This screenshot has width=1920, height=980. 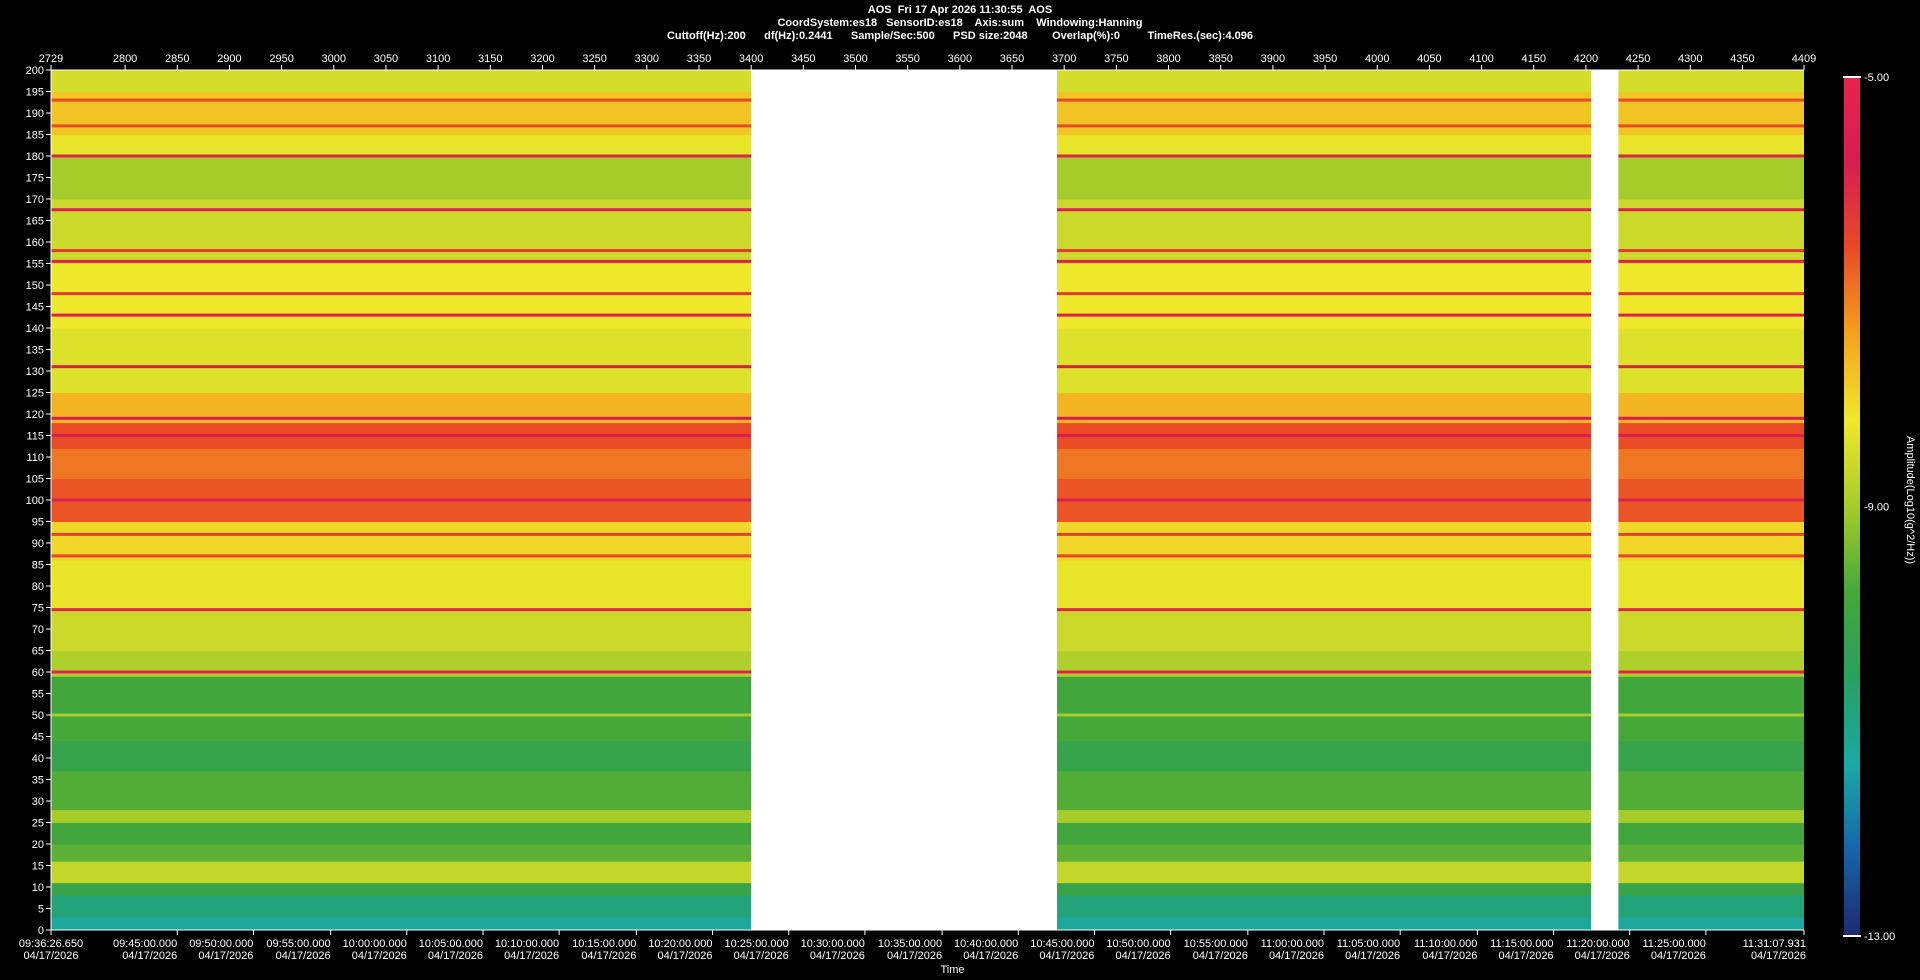 What do you see at coordinates (680, 944) in the screenshot?
I see `bottom-tick-time: 10:20:00.000` at bounding box center [680, 944].